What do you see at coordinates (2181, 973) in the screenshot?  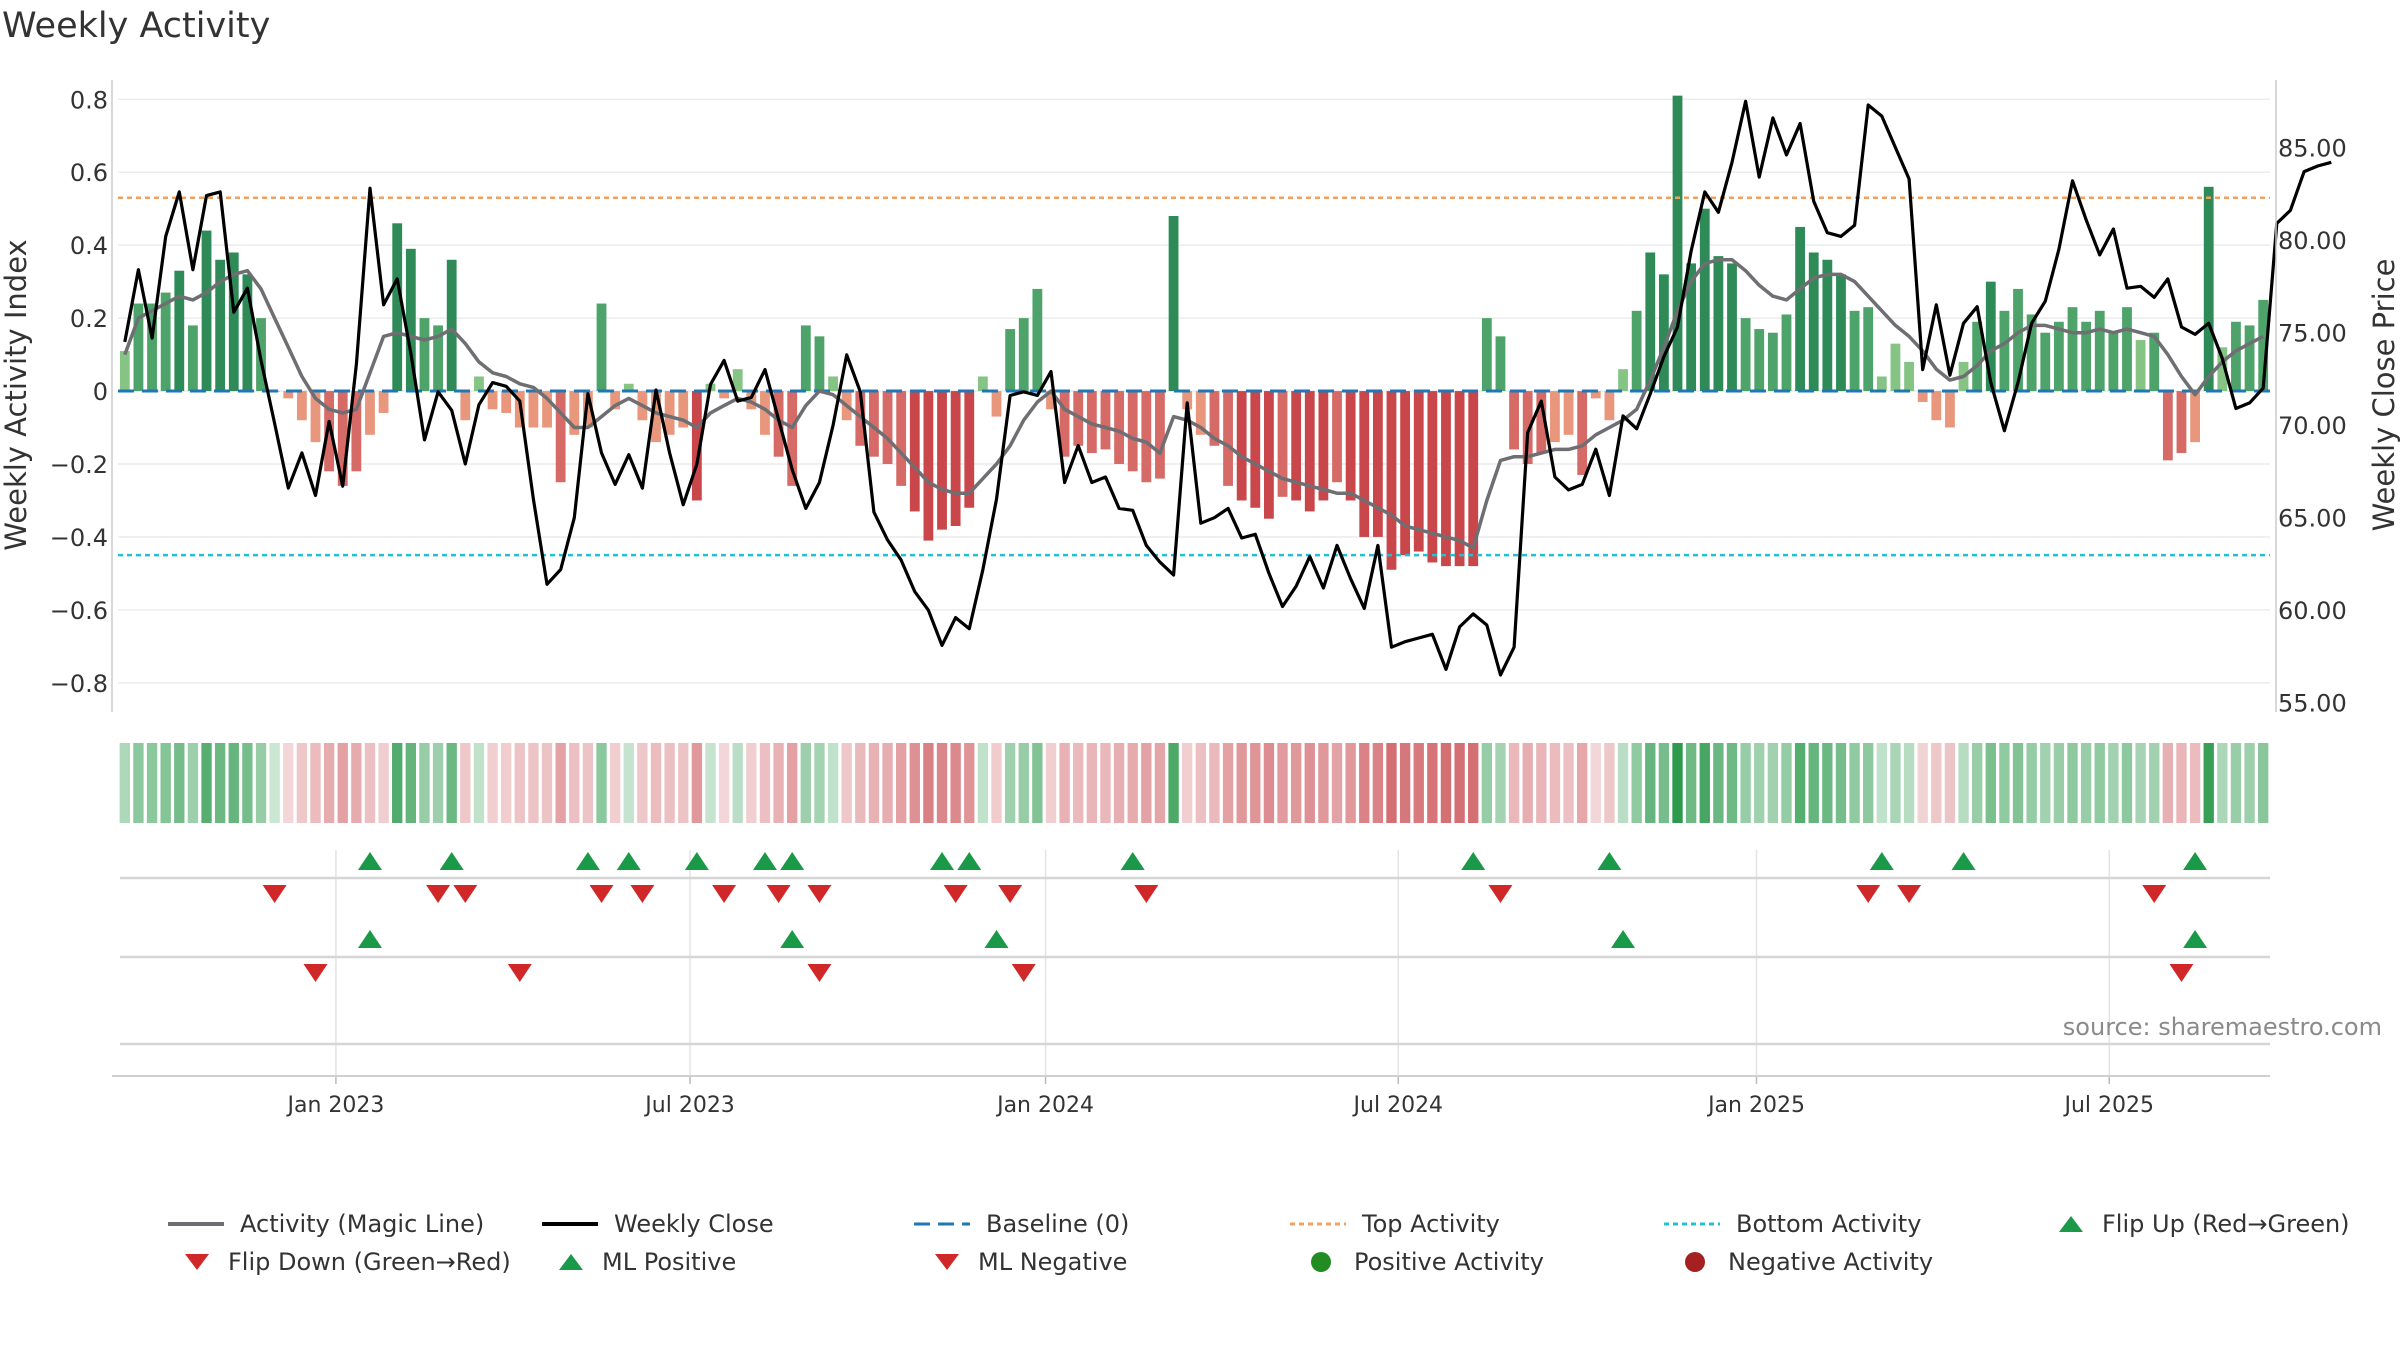 I see `ml-negative-marker` at bounding box center [2181, 973].